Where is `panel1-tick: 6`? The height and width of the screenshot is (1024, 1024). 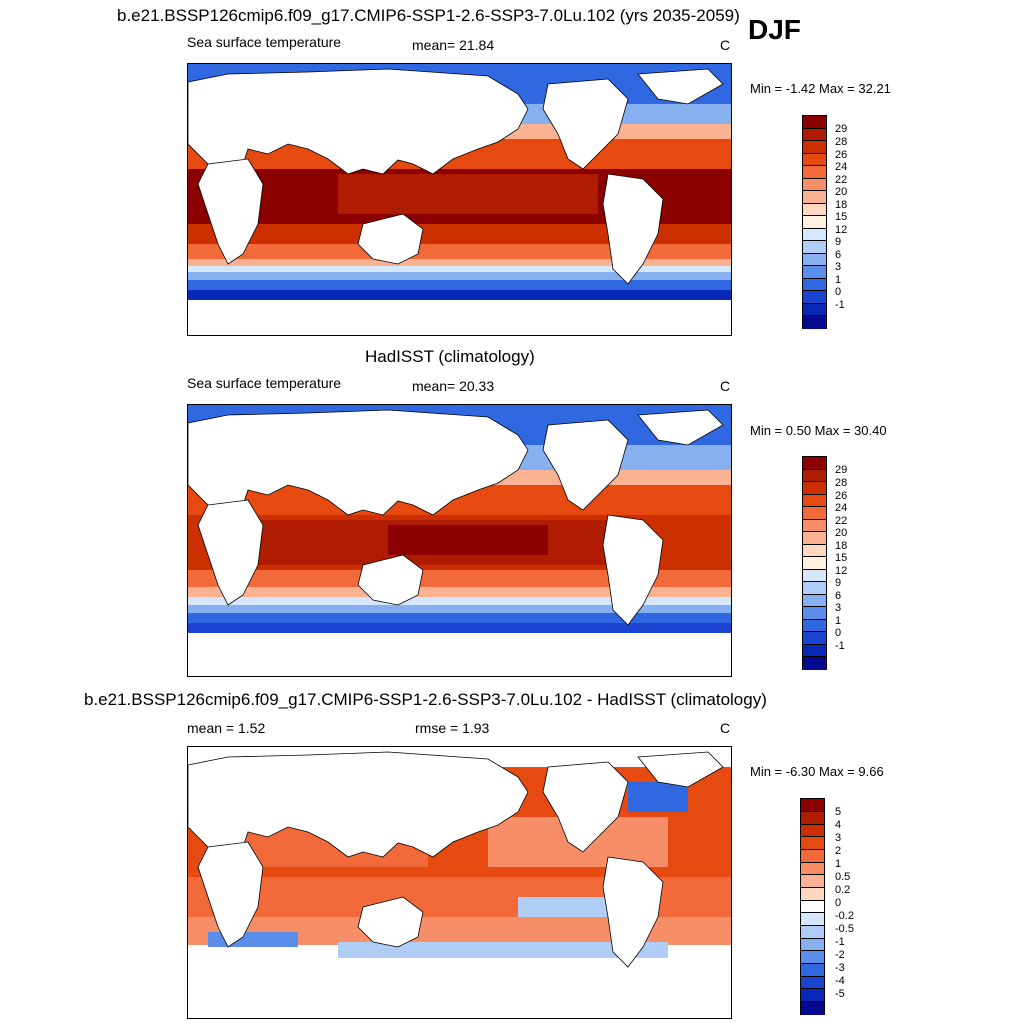 panel1-tick: 6 is located at coordinates (838, 255).